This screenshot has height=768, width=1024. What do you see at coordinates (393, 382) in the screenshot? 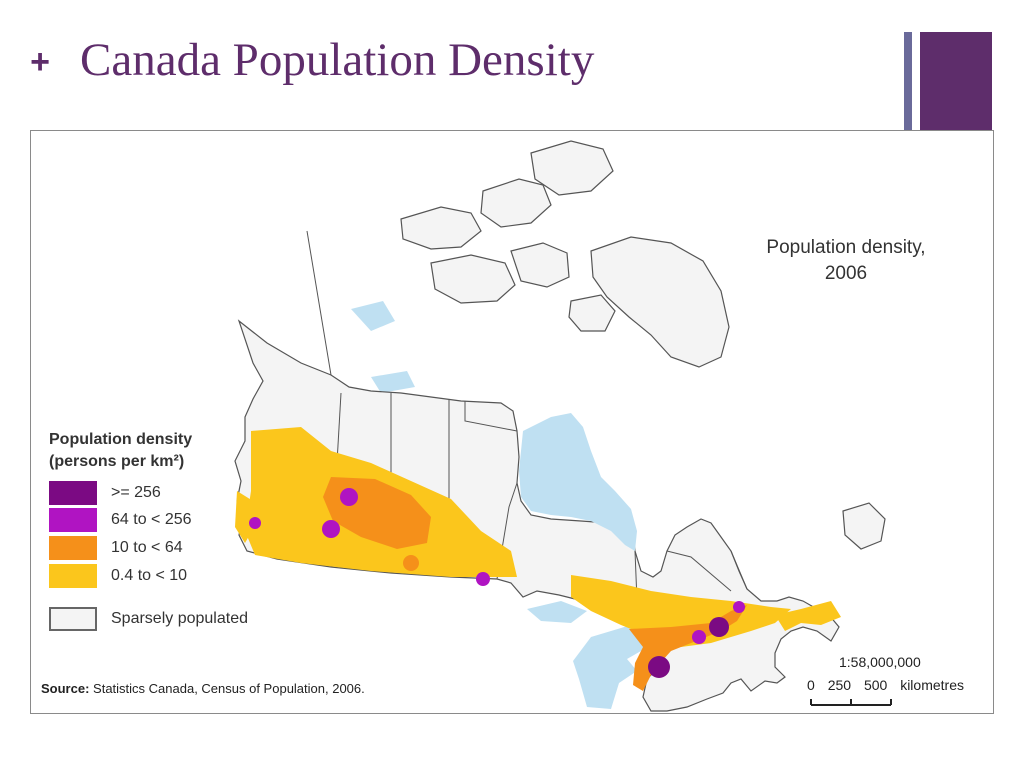
I see `great-slave-lake` at bounding box center [393, 382].